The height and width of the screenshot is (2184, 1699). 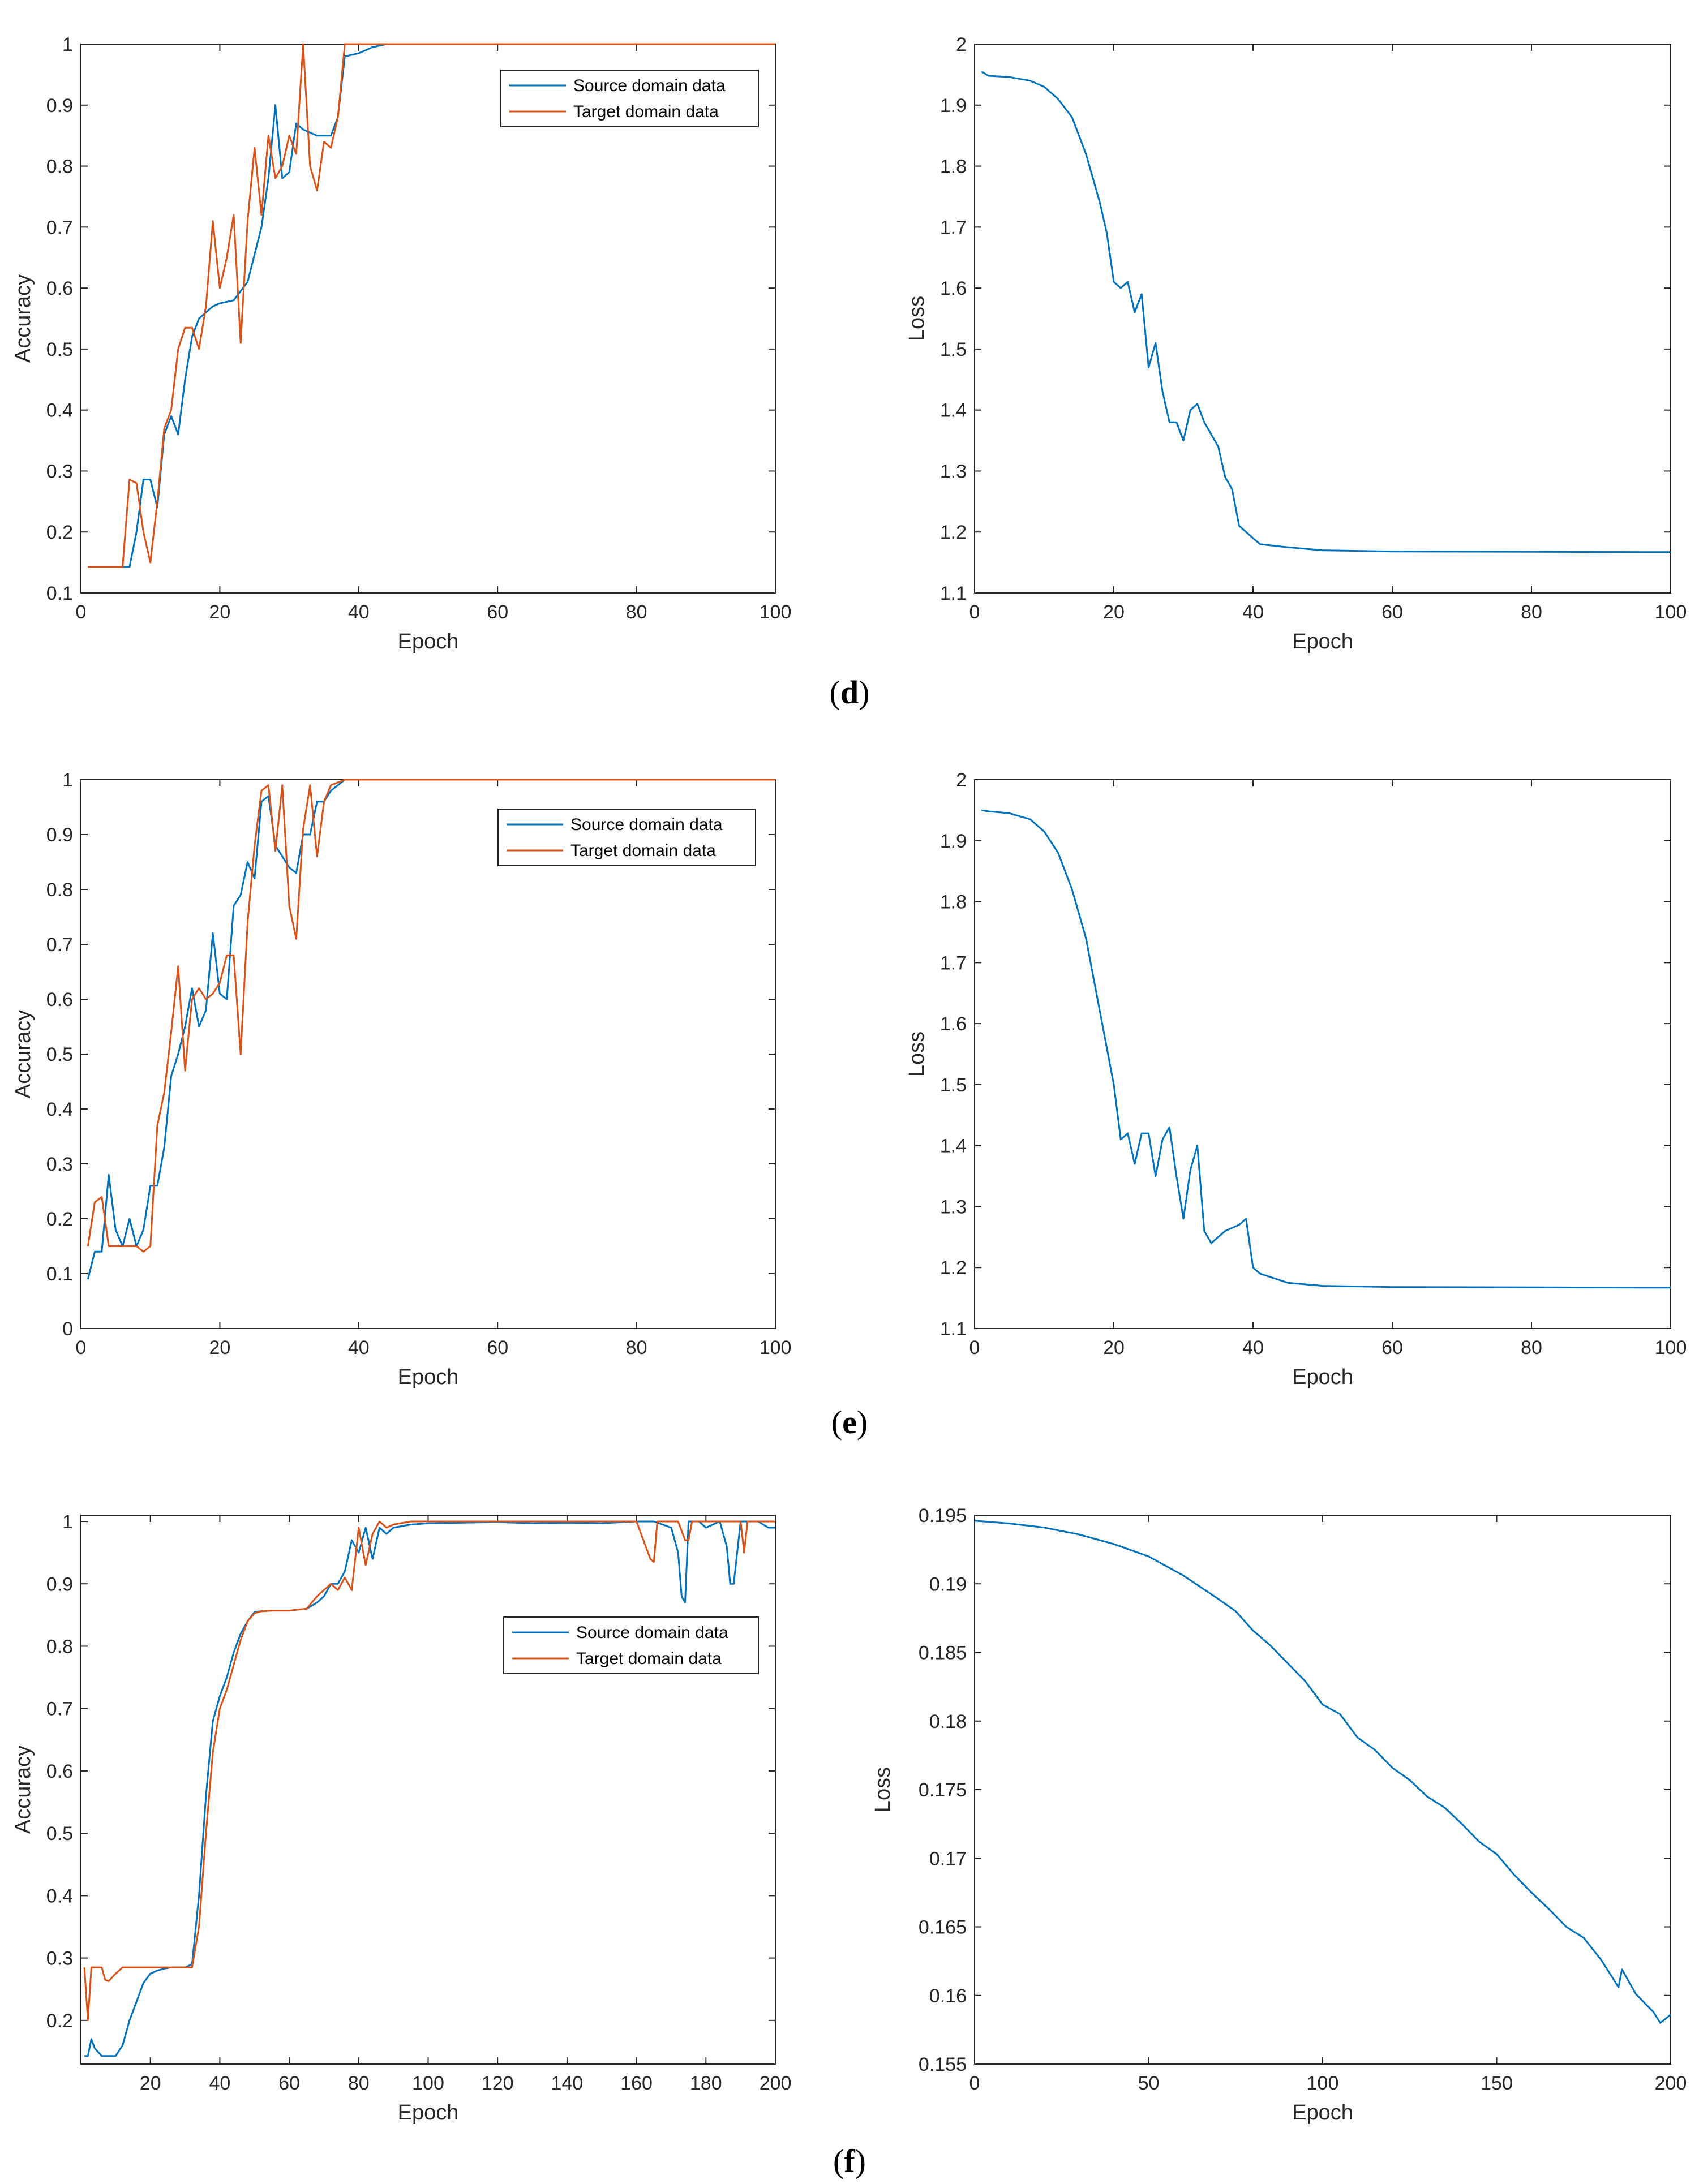 What do you see at coordinates (60, 1109) in the screenshot?
I see `e-accuracy-ytick-label: 0.4` at bounding box center [60, 1109].